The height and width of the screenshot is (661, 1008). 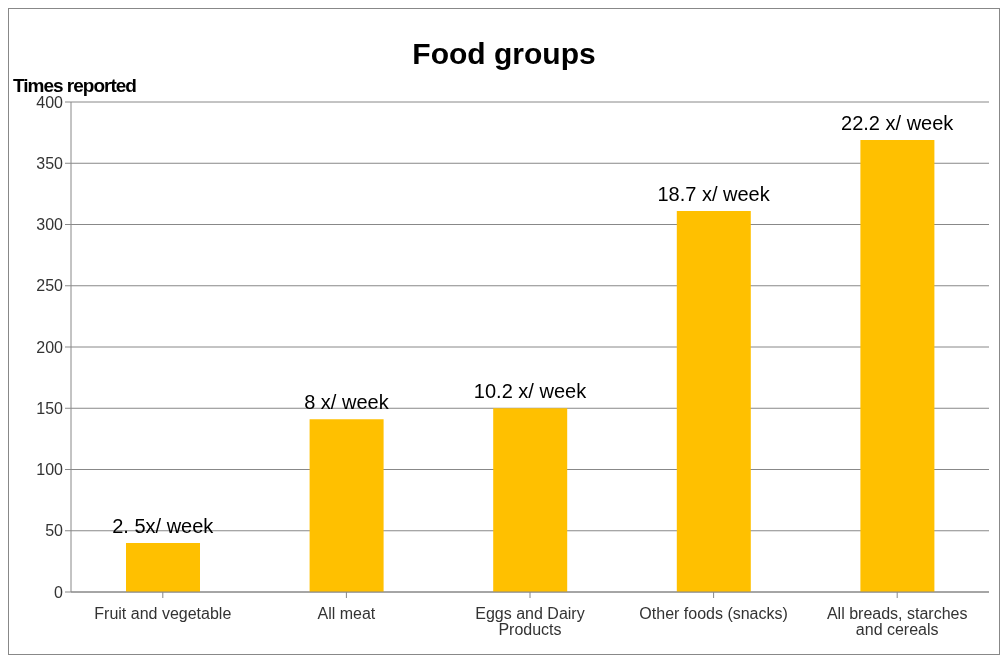 I want to click on annotation: 22.2 x/ week, so click(x=898, y=122).